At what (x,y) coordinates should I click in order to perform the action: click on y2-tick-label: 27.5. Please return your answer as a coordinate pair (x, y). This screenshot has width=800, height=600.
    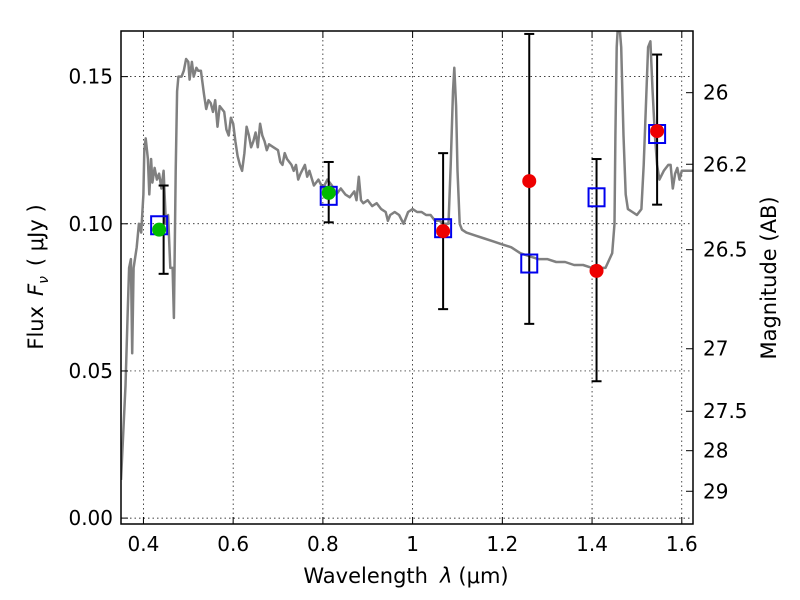
    Looking at the image, I should click on (725, 411).